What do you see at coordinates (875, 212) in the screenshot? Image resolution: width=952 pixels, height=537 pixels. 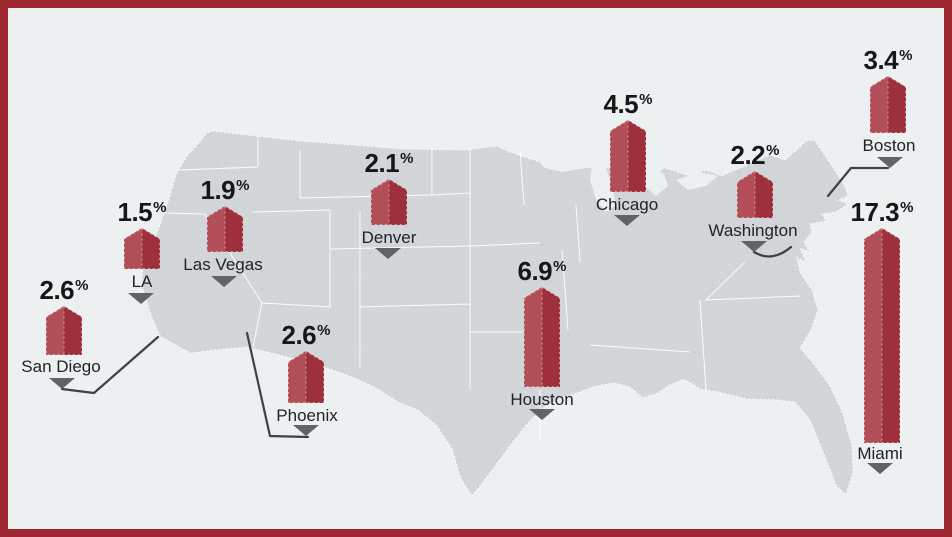 I see `value-number: 17.3` at bounding box center [875, 212].